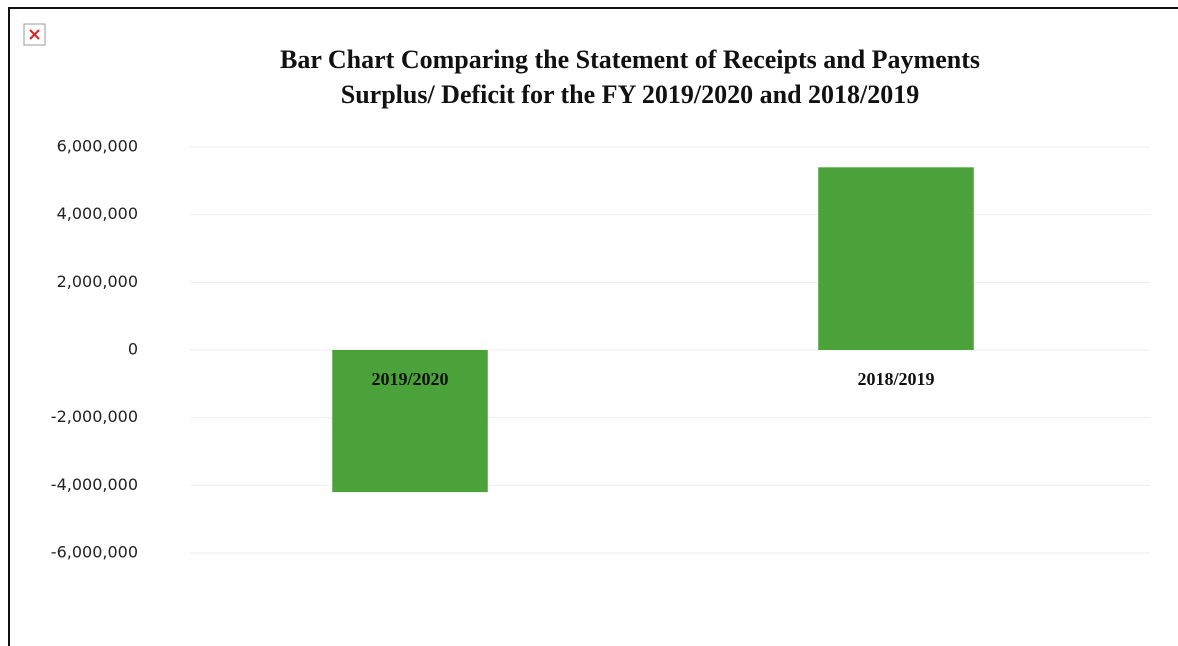 The width and height of the screenshot is (1178, 646). What do you see at coordinates (409, 379) in the screenshot?
I see `x-tick-label: 2019/2020` at bounding box center [409, 379].